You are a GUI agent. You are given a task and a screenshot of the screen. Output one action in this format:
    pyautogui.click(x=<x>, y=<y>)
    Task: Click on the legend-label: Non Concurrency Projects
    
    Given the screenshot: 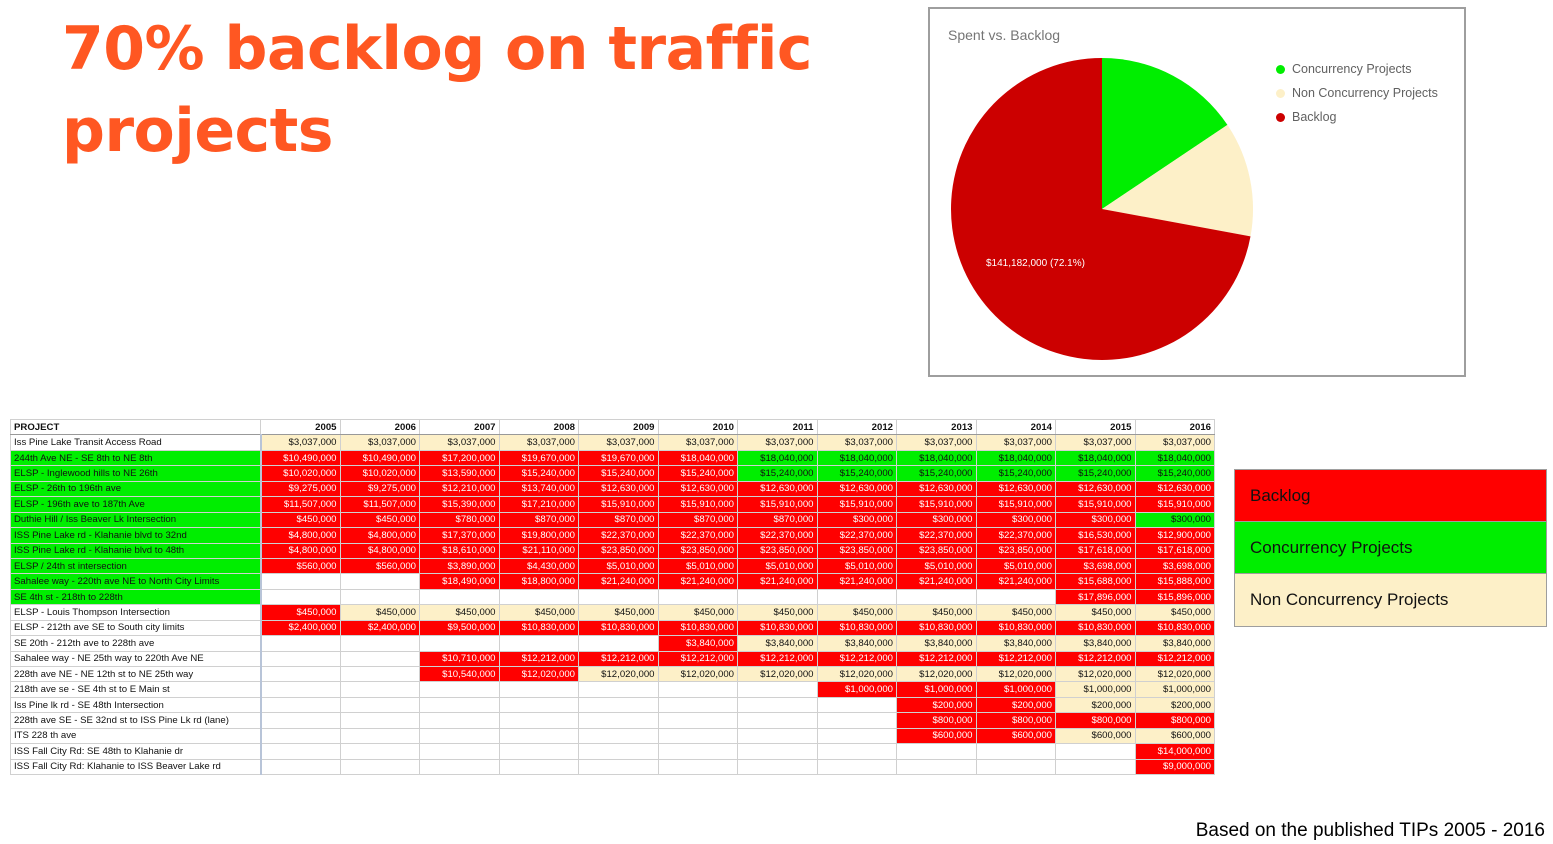 What is the action you would take?
    pyautogui.click(x=1365, y=93)
    